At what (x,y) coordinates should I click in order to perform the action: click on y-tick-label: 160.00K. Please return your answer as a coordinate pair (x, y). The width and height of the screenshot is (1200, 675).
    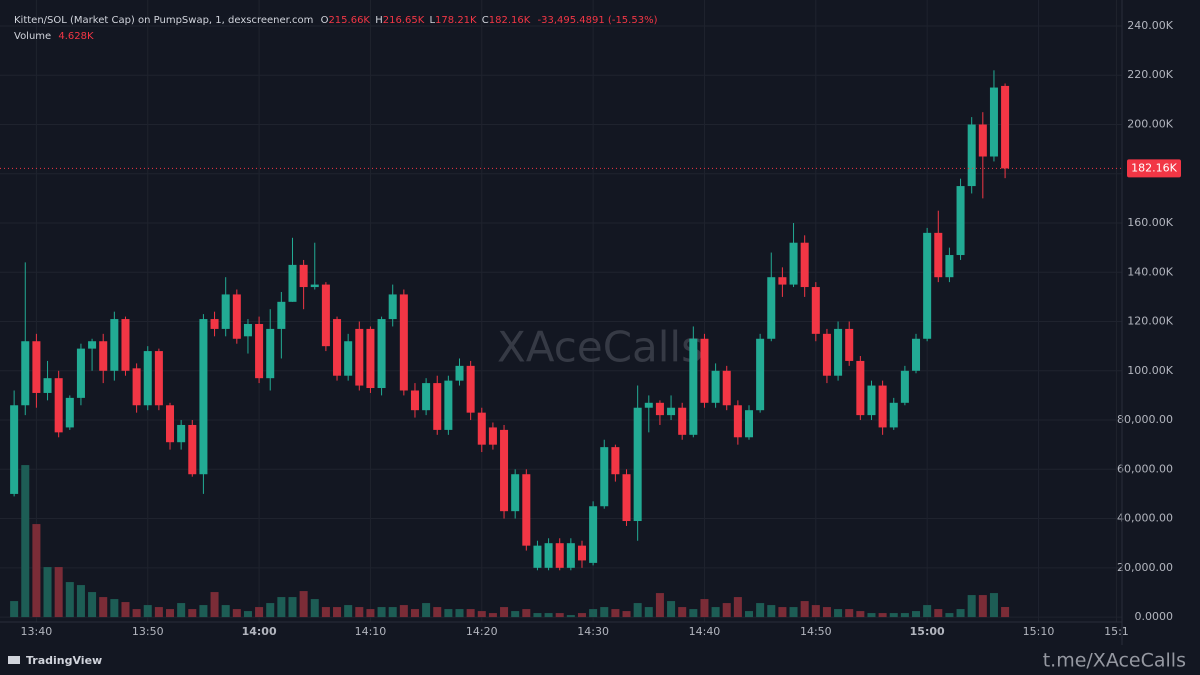
    Looking at the image, I should click on (1150, 222).